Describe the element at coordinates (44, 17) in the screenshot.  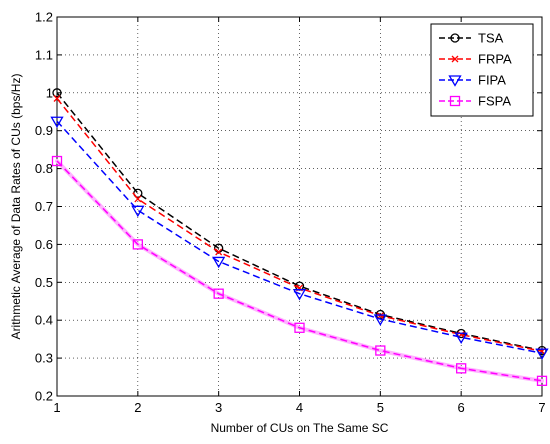
I see `y-tick-label: 1.2` at that location.